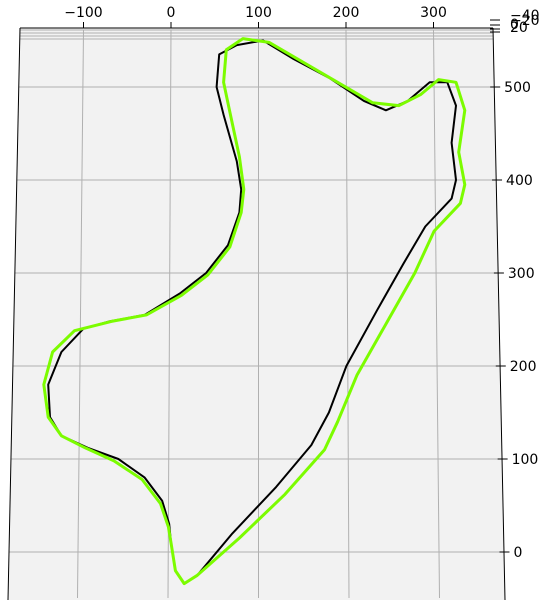 This screenshot has height=612, width=553. I want to click on left-edge, so click(14, 314).